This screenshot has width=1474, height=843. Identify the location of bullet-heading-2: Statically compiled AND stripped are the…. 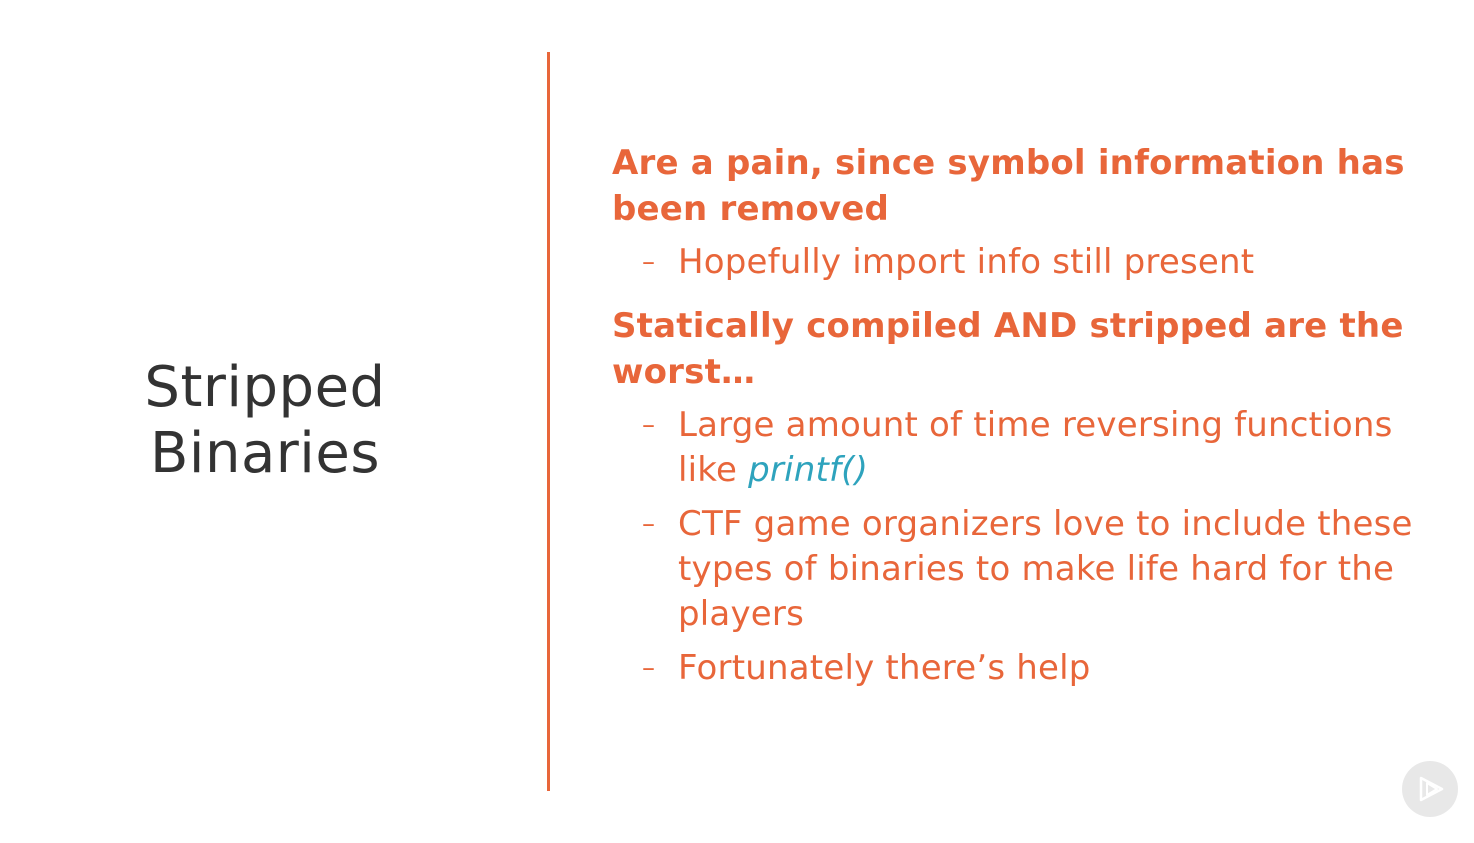
(1008, 349).